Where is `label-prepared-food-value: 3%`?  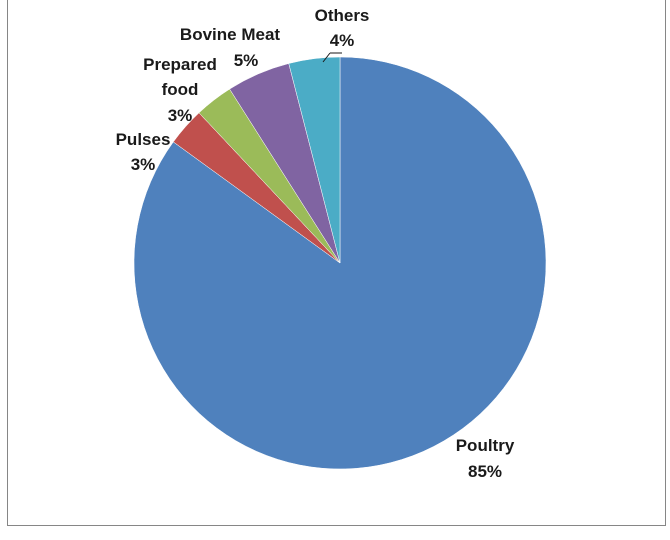 label-prepared-food-value: 3% is located at coordinates (180, 115).